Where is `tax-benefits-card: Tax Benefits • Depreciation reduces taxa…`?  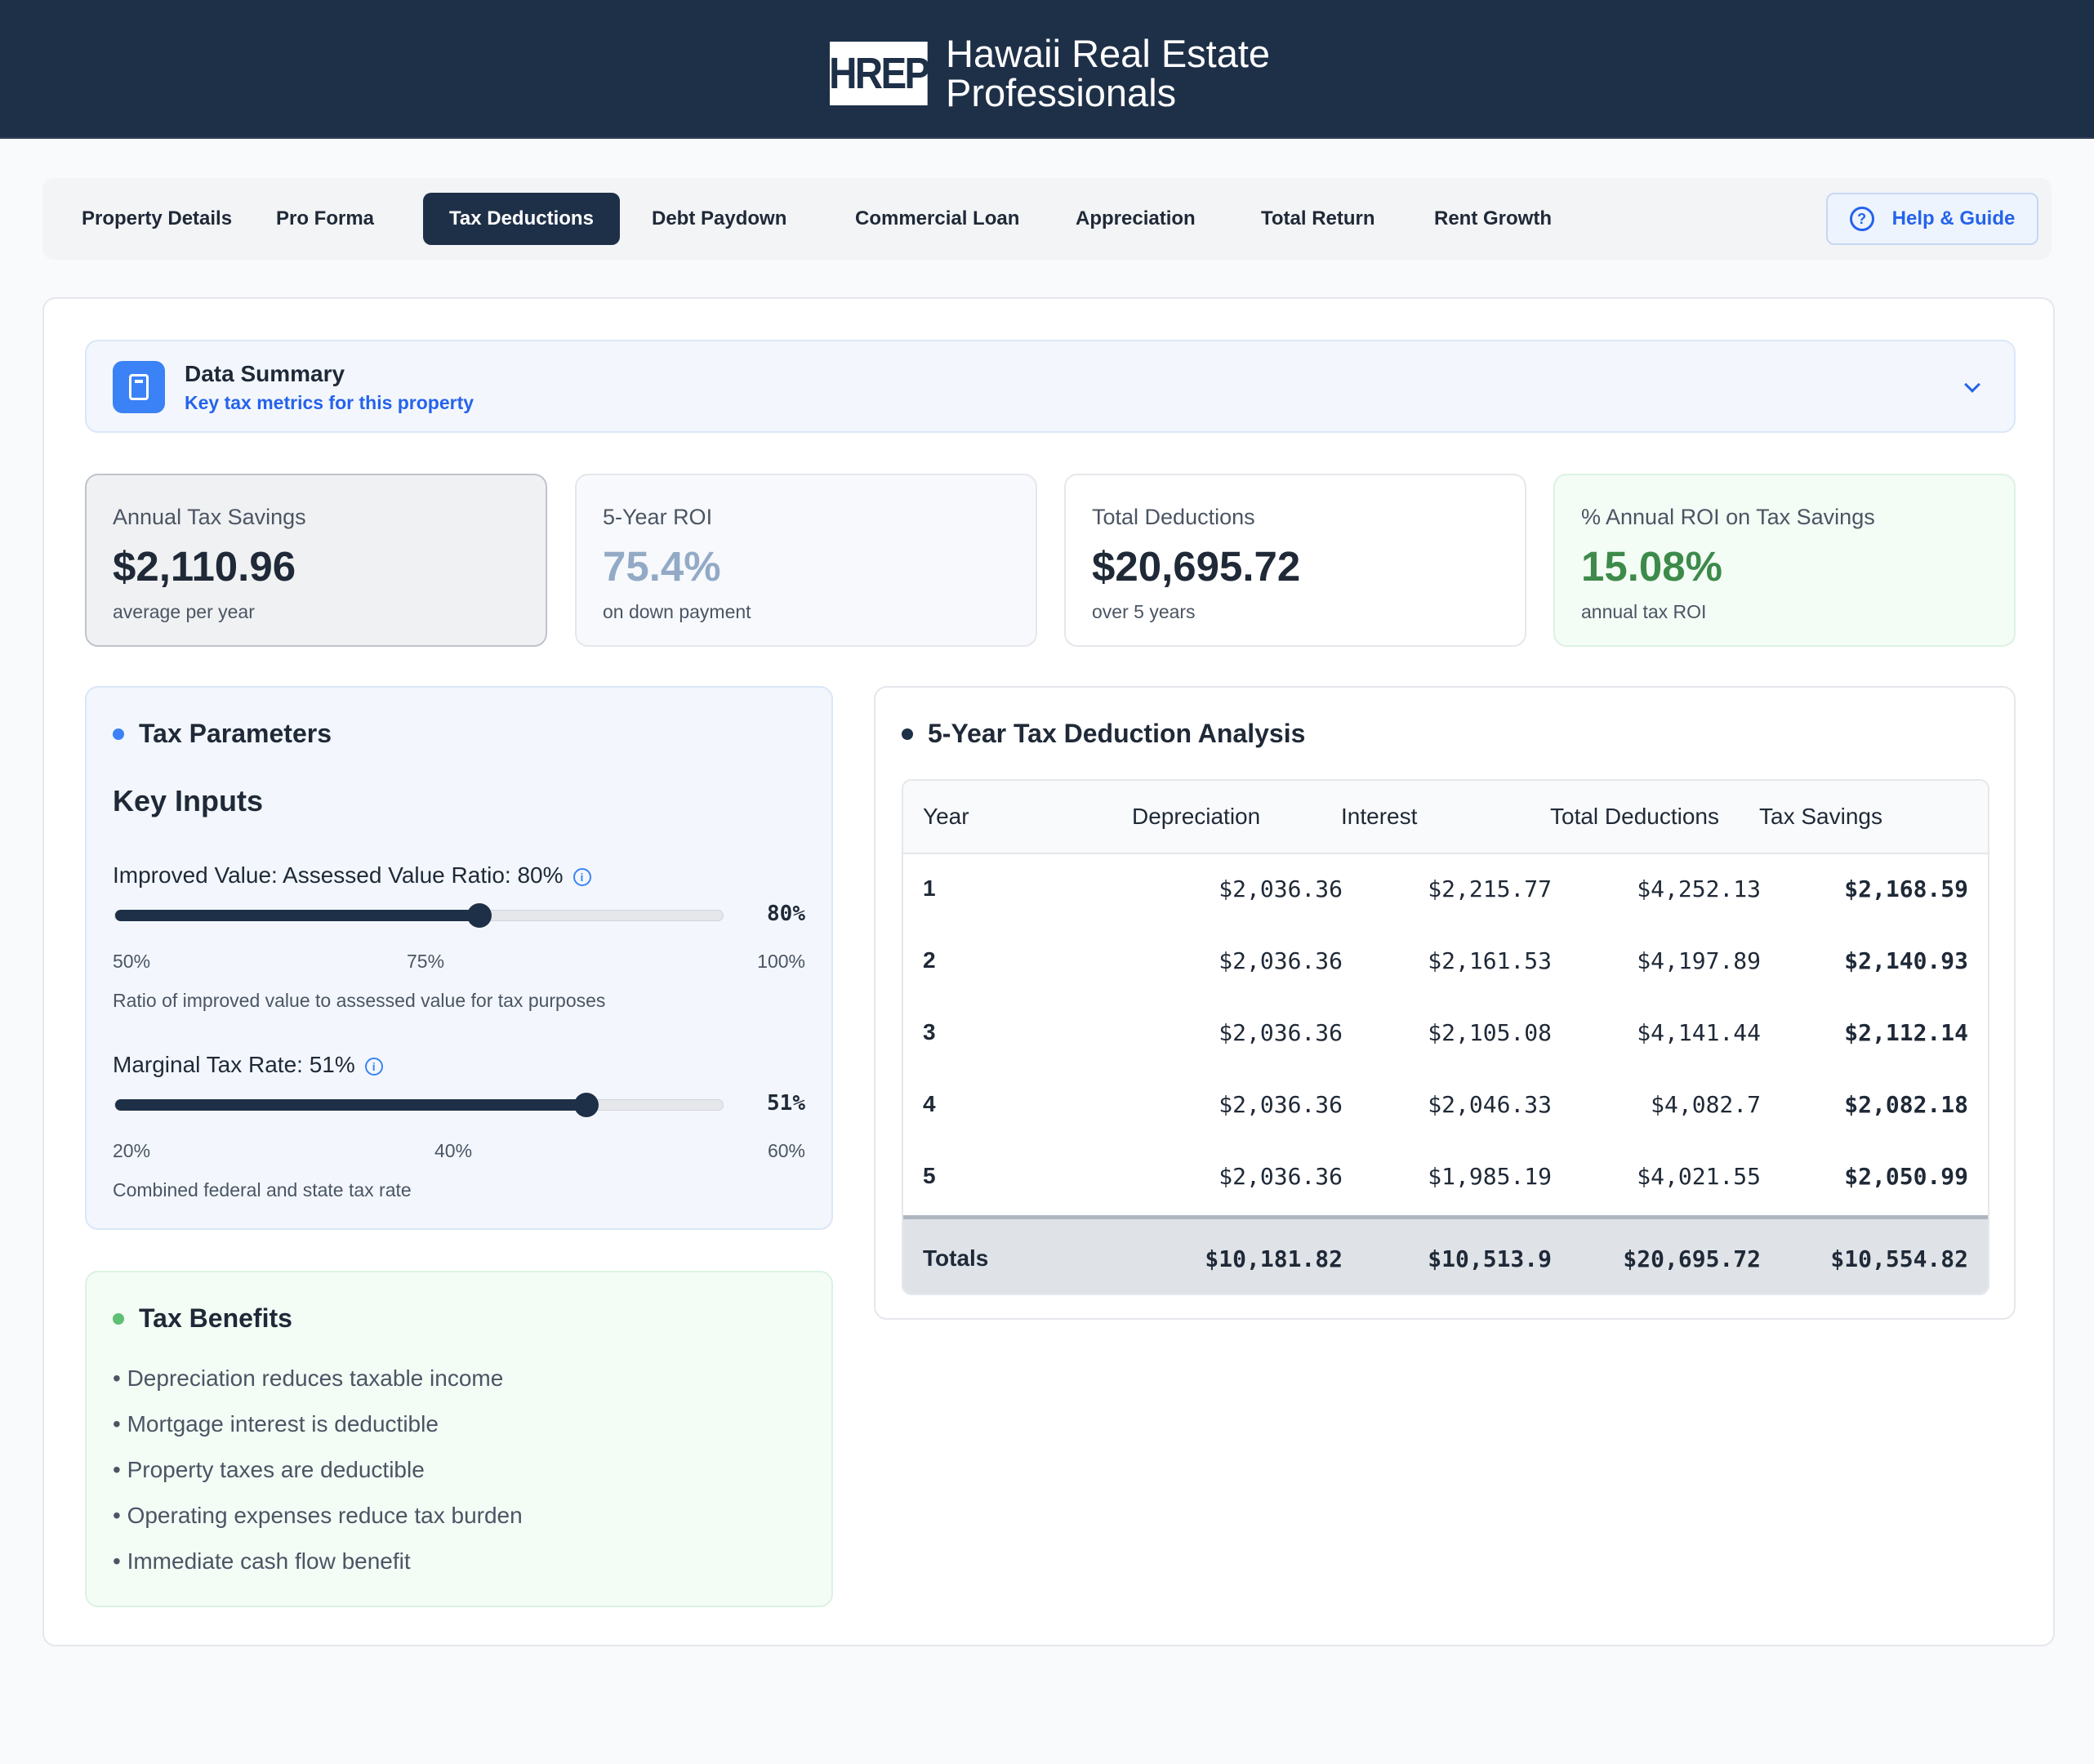 tax-benefits-card: Tax Benefits • Depreciation reduces taxa… is located at coordinates (459, 1439).